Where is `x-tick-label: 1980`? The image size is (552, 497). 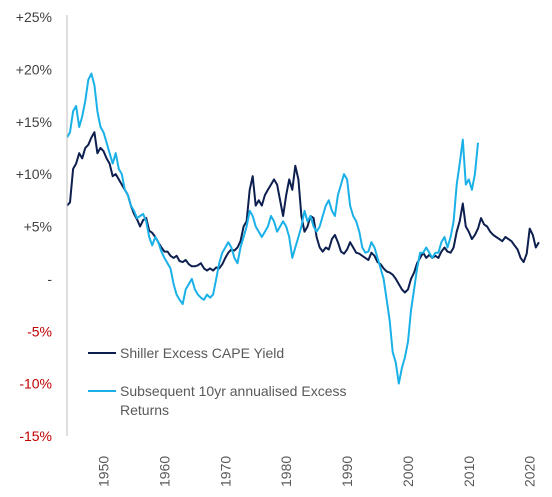
x-tick-label: 1980 is located at coordinates (286, 471).